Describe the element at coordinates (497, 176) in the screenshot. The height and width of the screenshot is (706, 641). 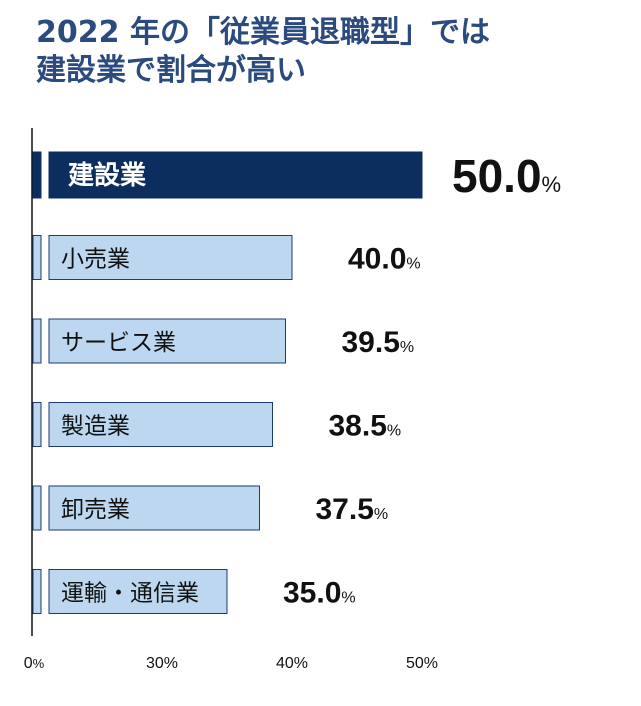
I see `bar-value-number: 50.0` at that location.